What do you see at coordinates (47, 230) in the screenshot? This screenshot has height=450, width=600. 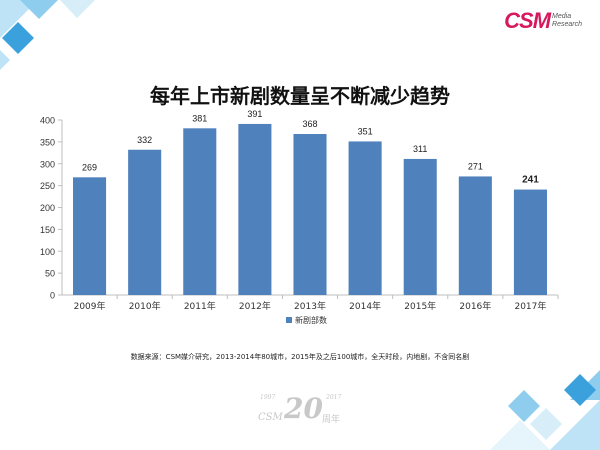 I see `y-tick-label: 150` at bounding box center [47, 230].